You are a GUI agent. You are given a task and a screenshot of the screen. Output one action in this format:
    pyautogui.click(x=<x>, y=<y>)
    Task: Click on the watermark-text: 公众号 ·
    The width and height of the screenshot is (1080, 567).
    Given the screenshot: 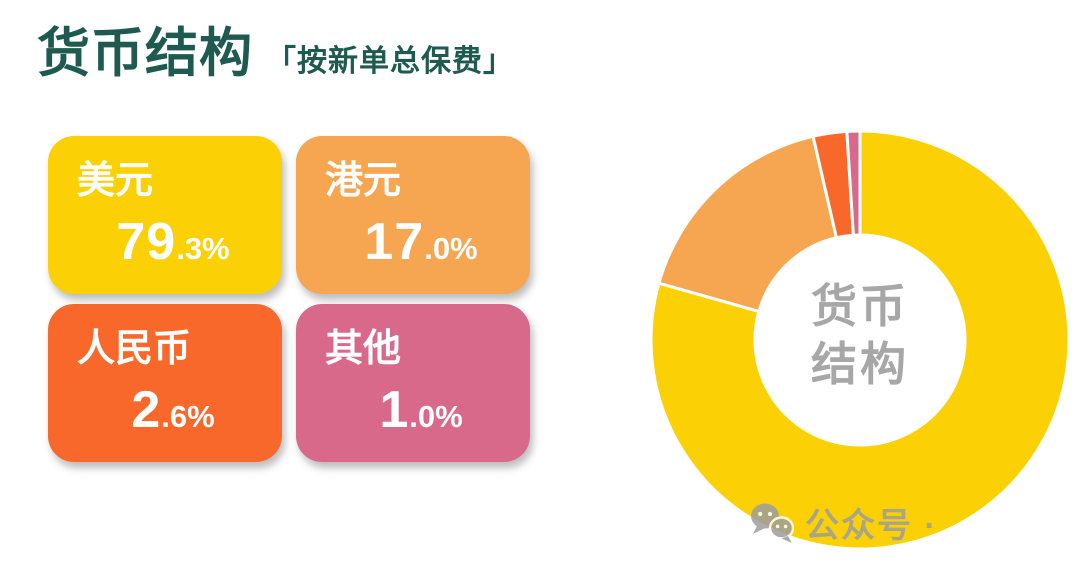 What is the action you would take?
    pyautogui.click(x=871, y=526)
    